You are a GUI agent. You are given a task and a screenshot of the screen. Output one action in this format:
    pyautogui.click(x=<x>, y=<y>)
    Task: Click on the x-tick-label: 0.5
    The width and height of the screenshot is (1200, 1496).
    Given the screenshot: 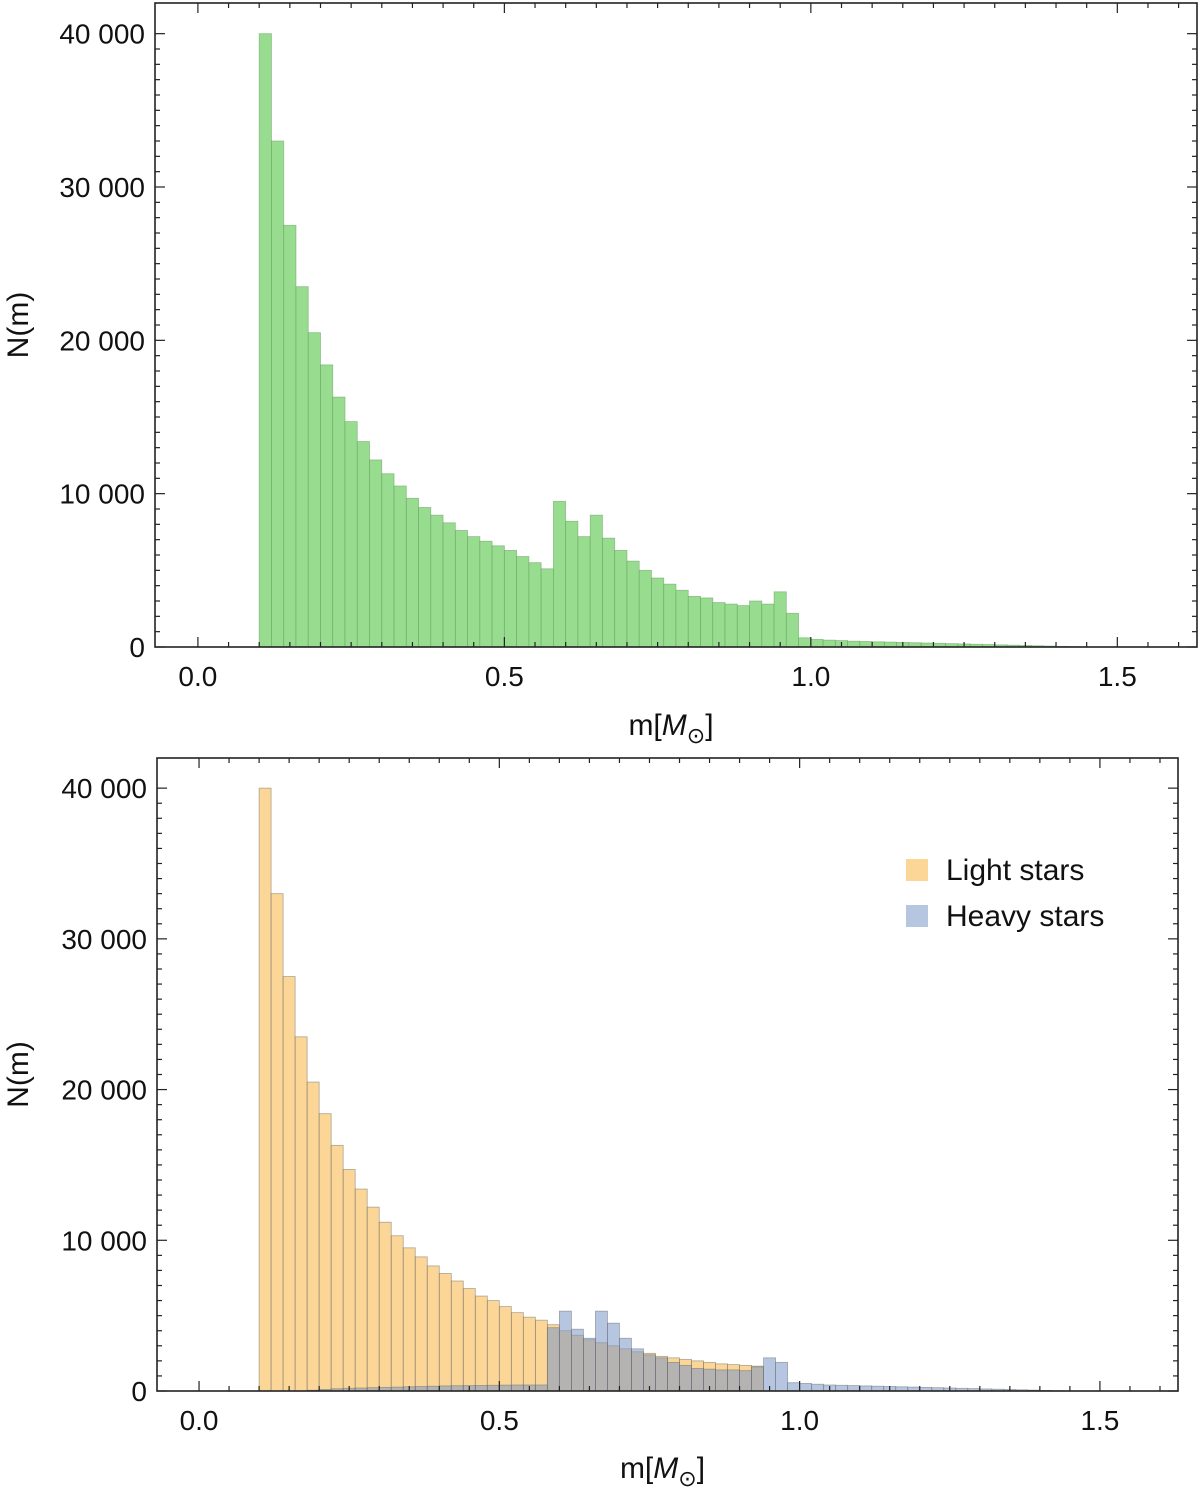 What is the action you would take?
    pyautogui.click(x=499, y=1420)
    